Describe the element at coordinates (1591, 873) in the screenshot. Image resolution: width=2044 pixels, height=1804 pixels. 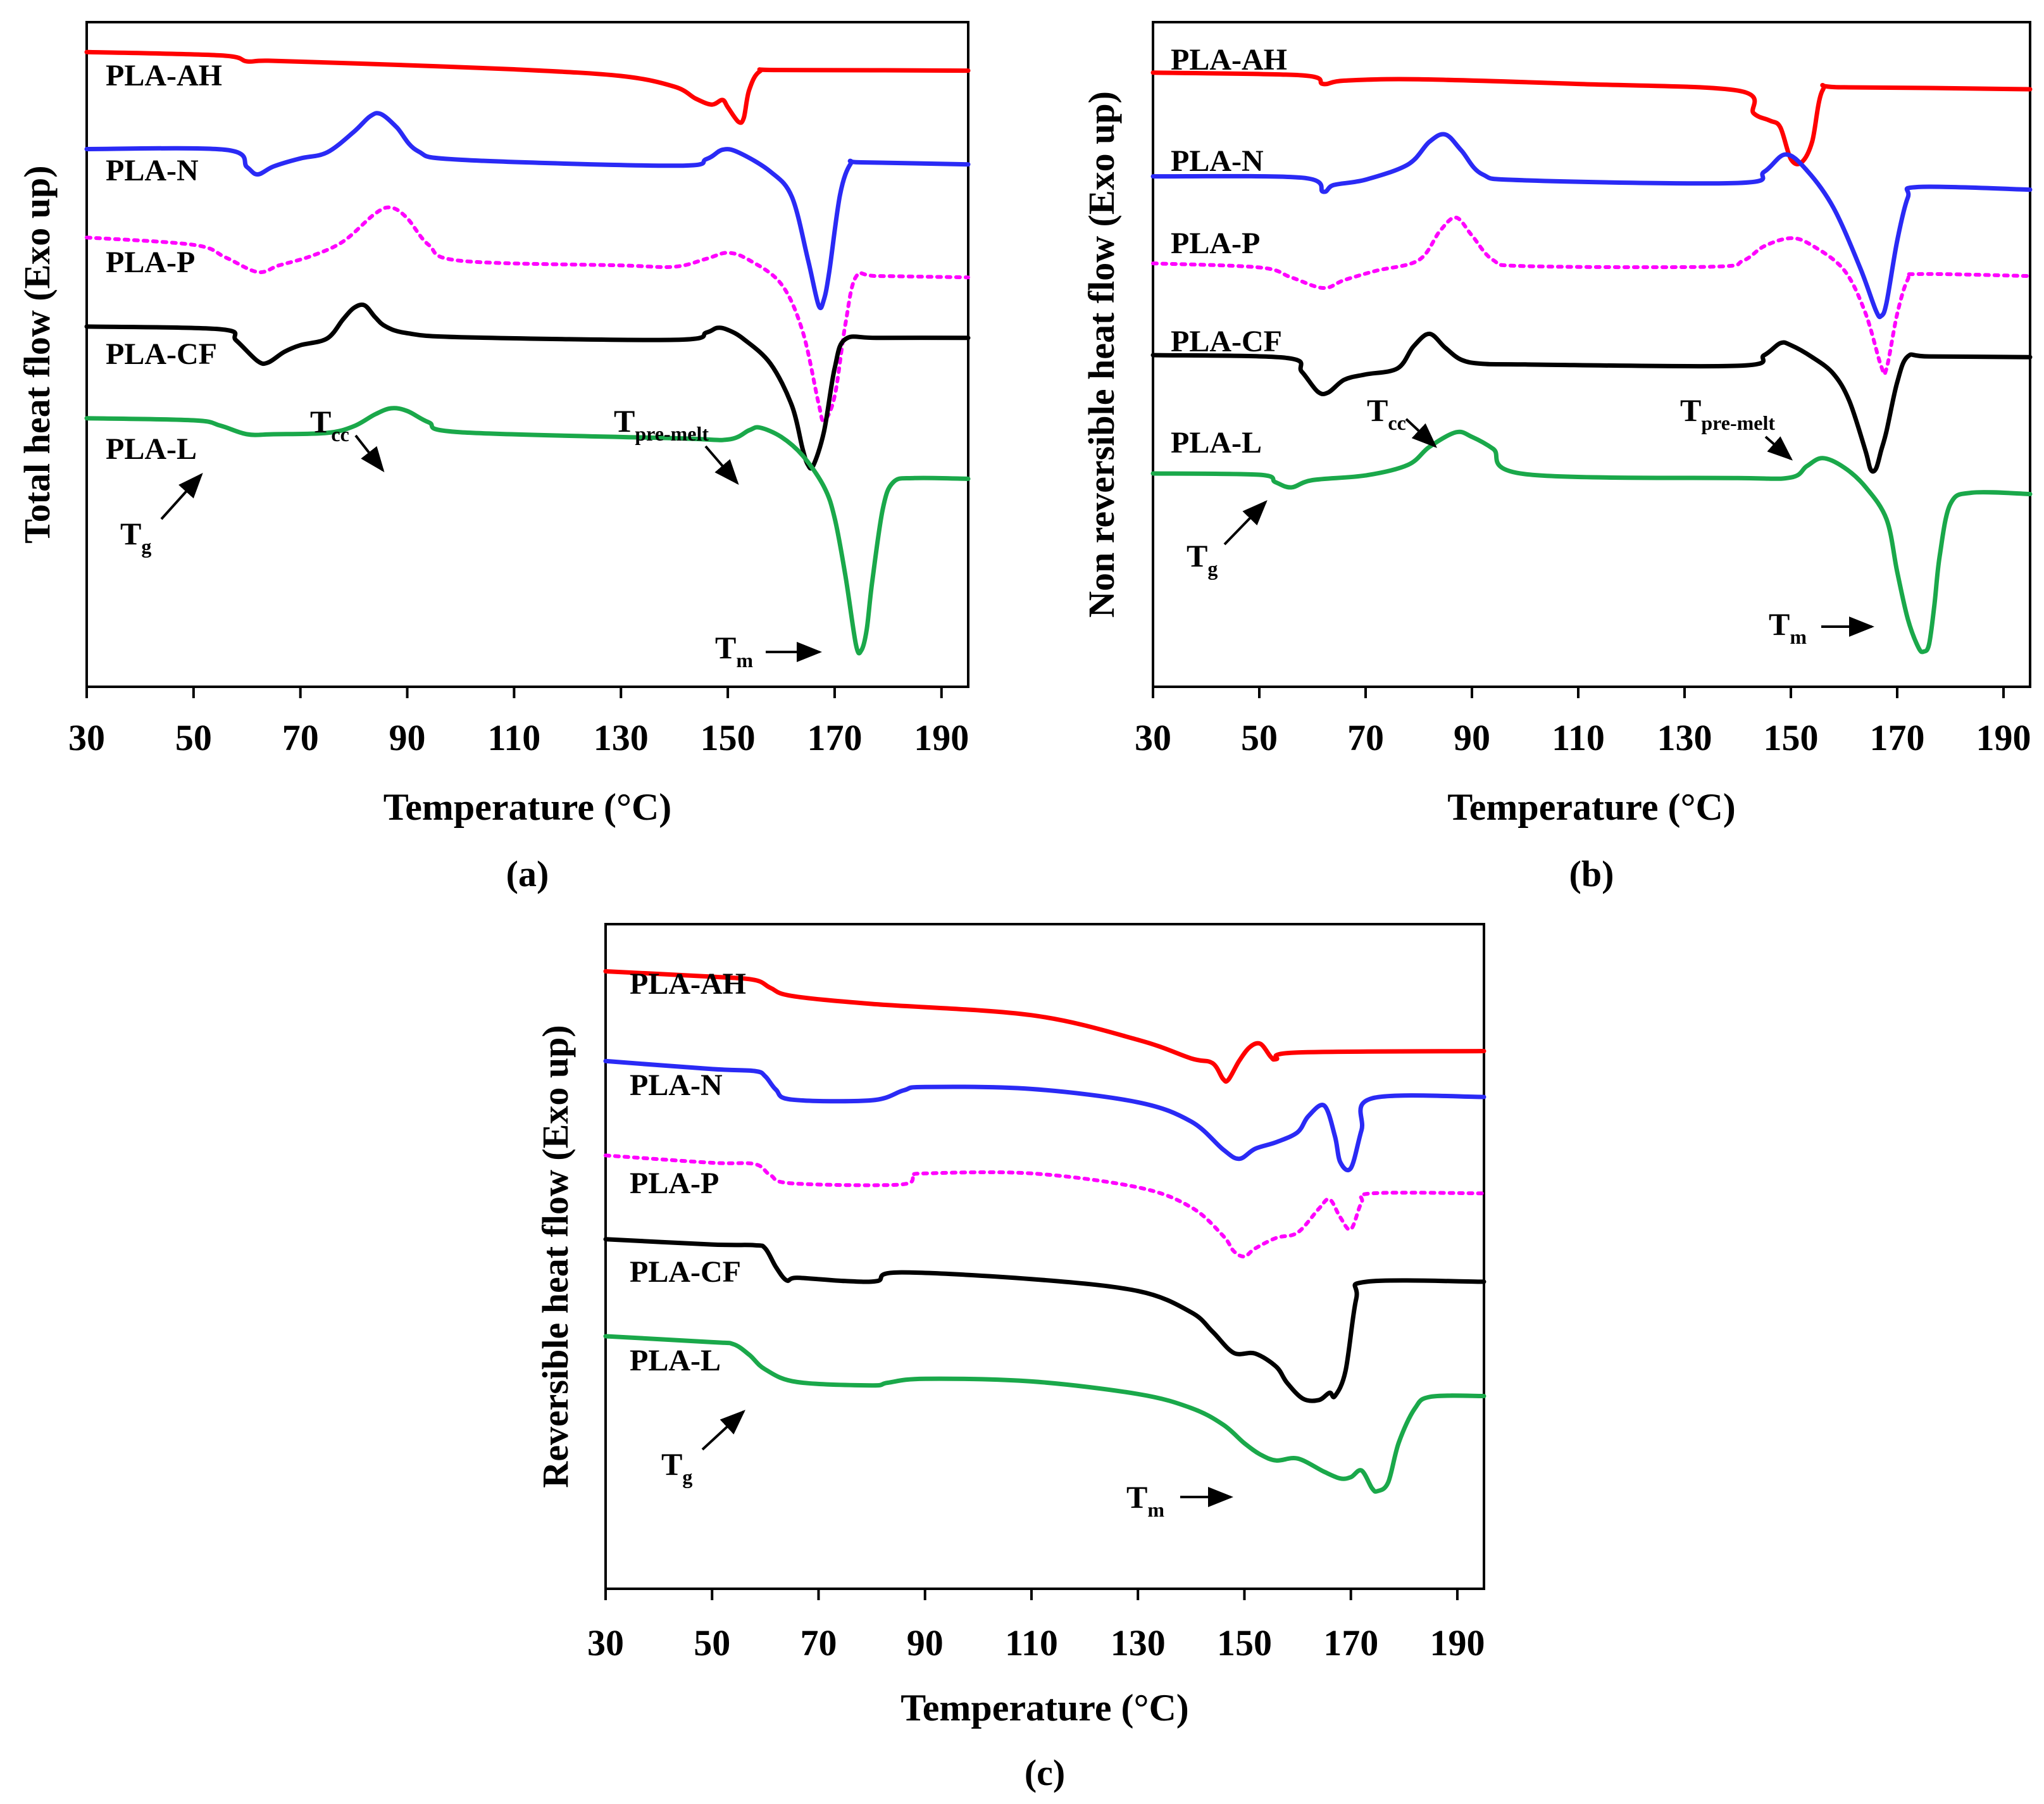
I see `panel-label: (b)` at that location.